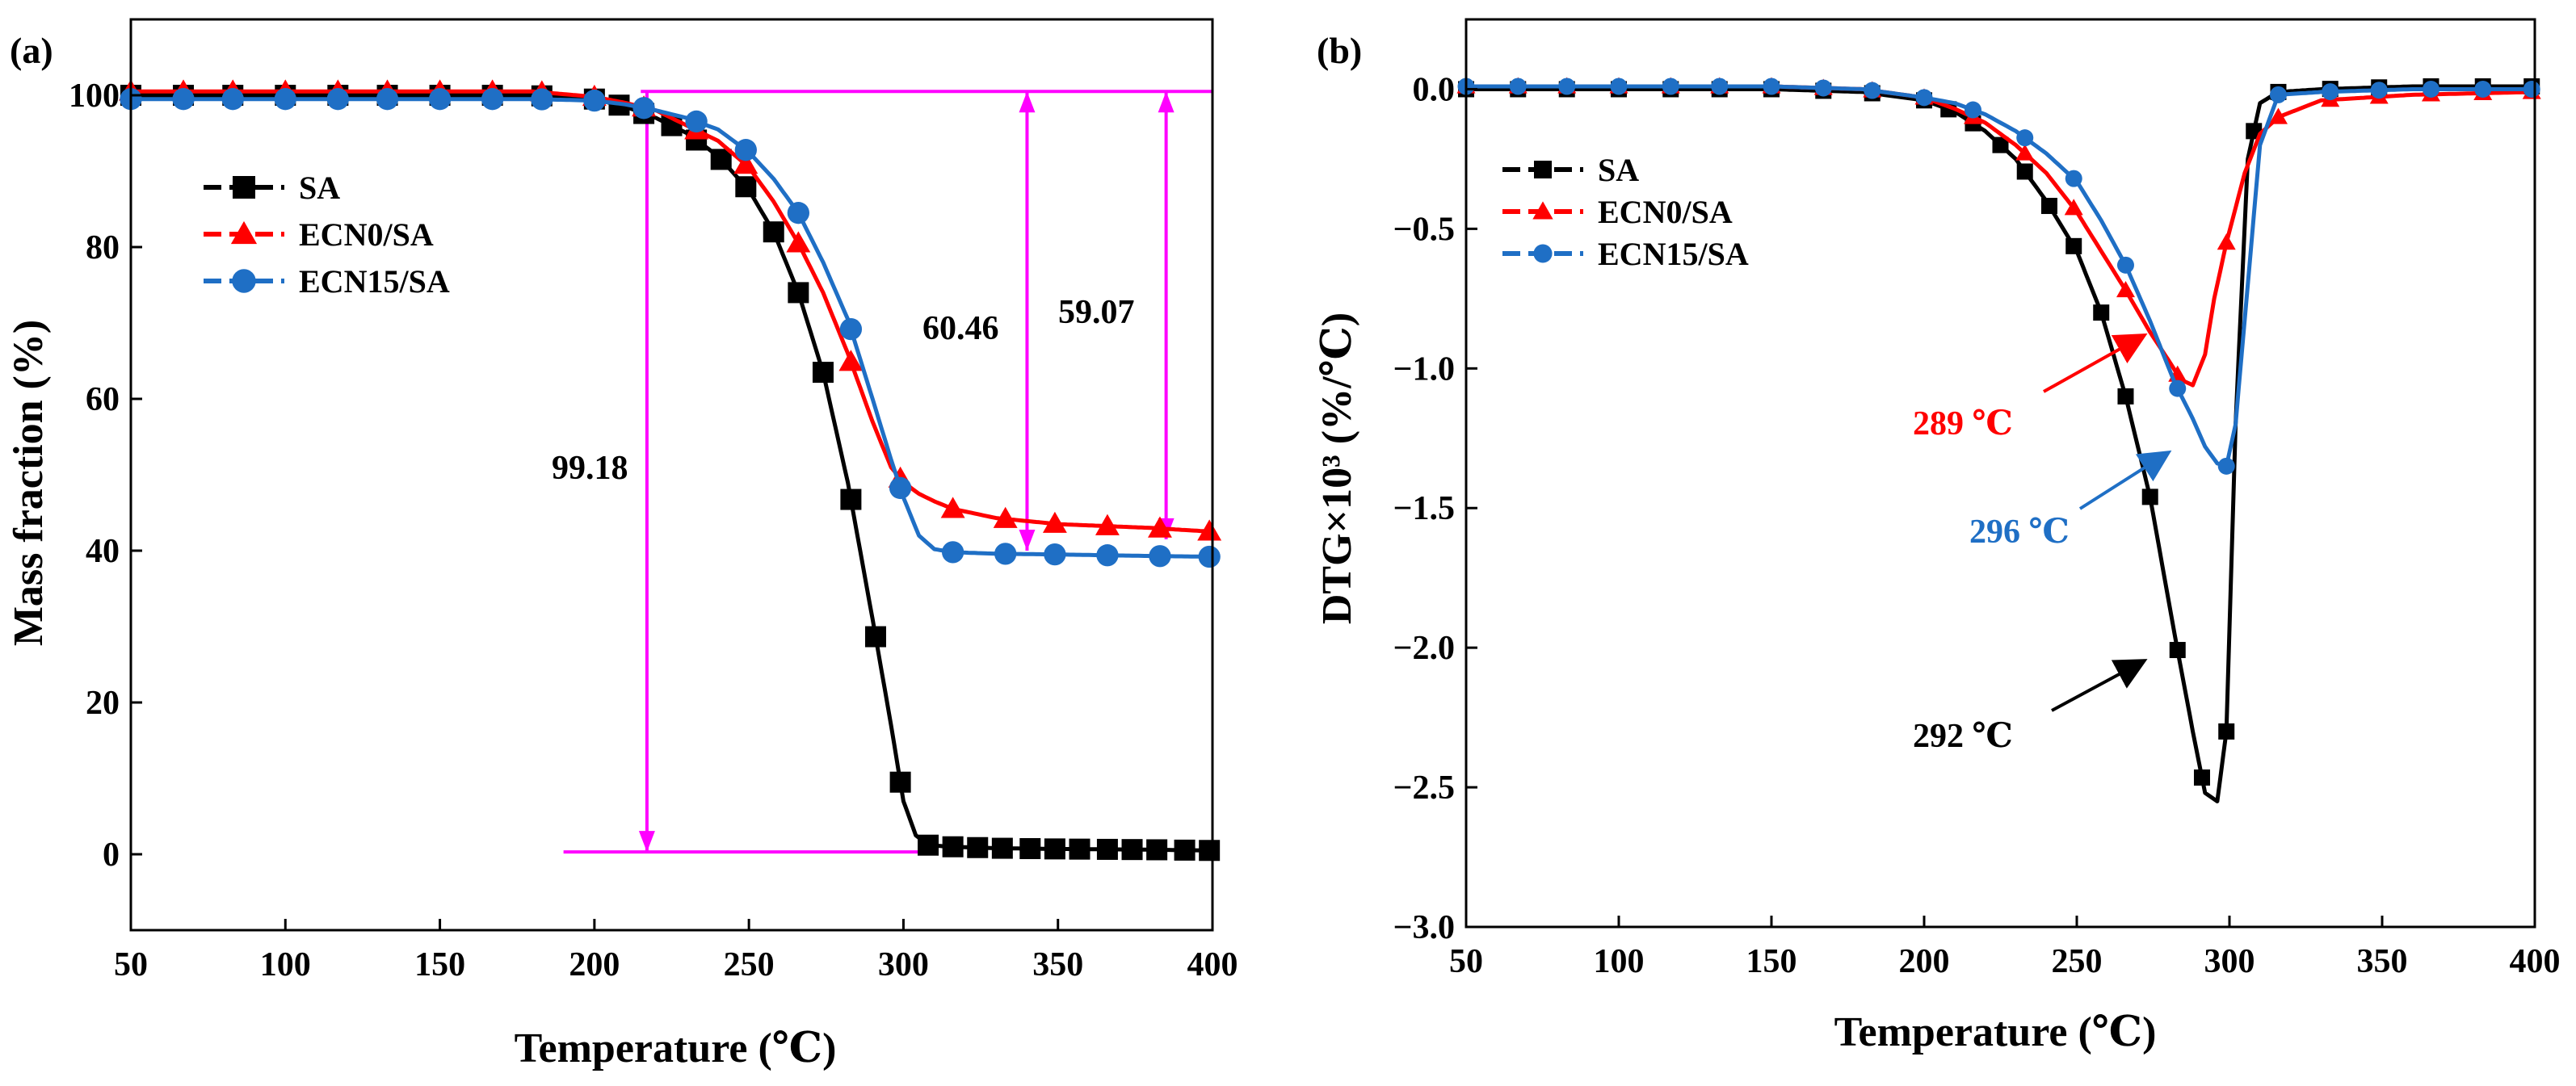 Image resolution: width=2576 pixels, height=1086 pixels. Describe the element at coordinates (1339, 50) in the screenshot. I see `panel-label-b: (b)` at that location.